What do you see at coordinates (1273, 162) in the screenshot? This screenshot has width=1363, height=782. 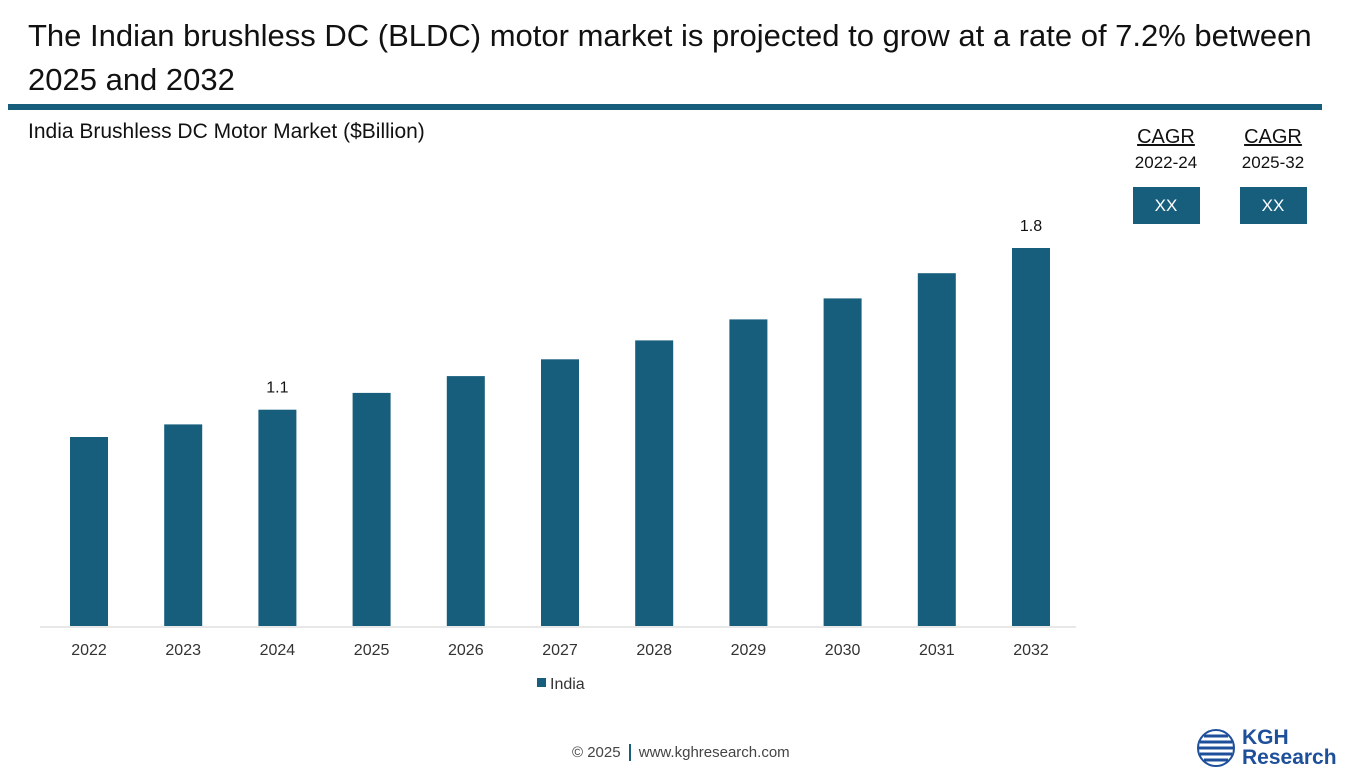 I see `cagr-period: 2025-32` at bounding box center [1273, 162].